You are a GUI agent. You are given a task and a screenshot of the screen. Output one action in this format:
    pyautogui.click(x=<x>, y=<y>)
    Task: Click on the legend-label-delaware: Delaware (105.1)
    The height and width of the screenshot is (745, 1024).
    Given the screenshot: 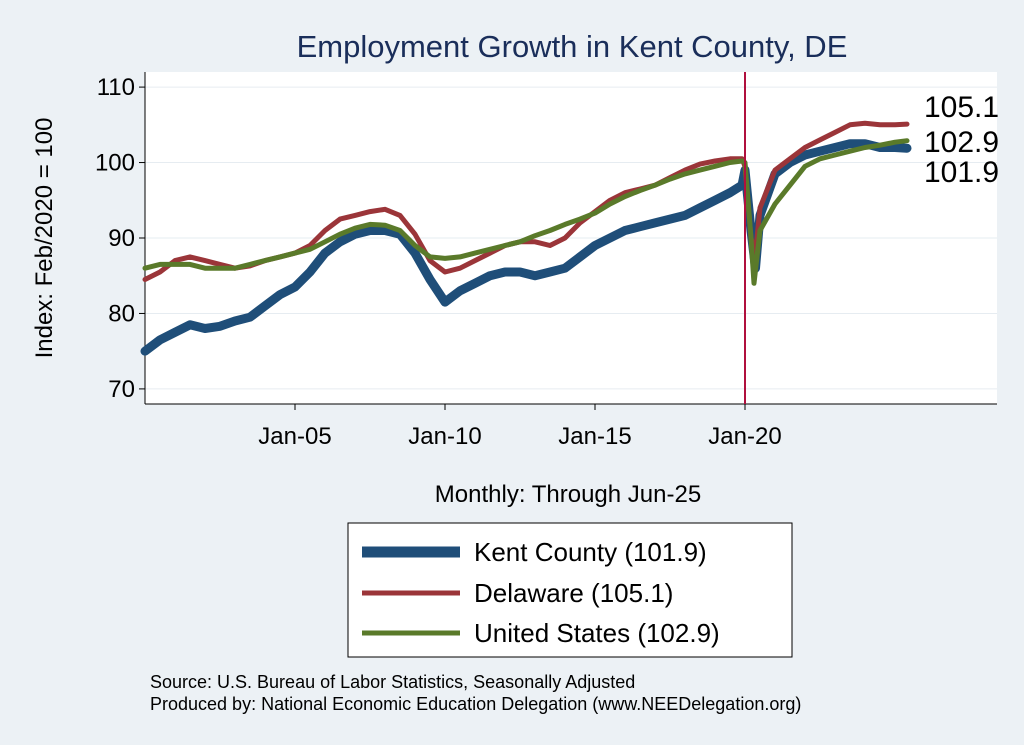 What is the action you would take?
    pyautogui.click(x=573, y=593)
    